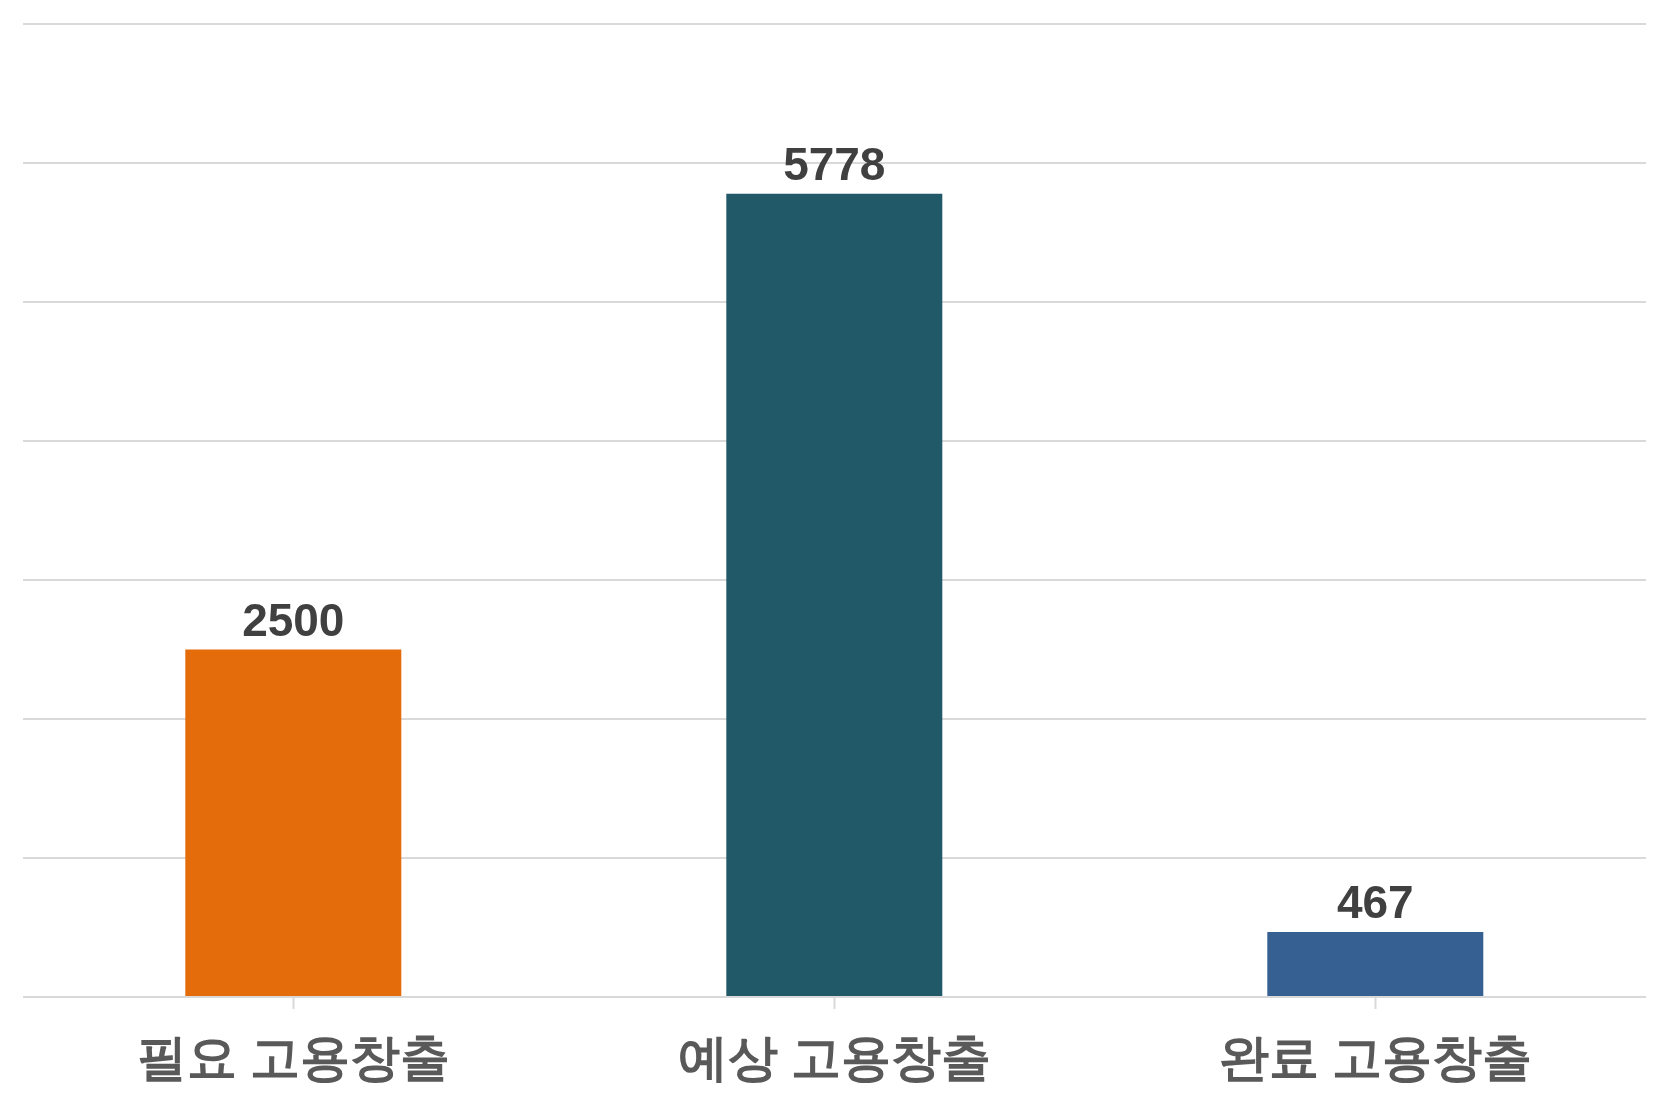 The height and width of the screenshot is (1119, 1676). Describe the element at coordinates (834, 1057) in the screenshot. I see `x-tick-label: 예상 고용창출` at that location.